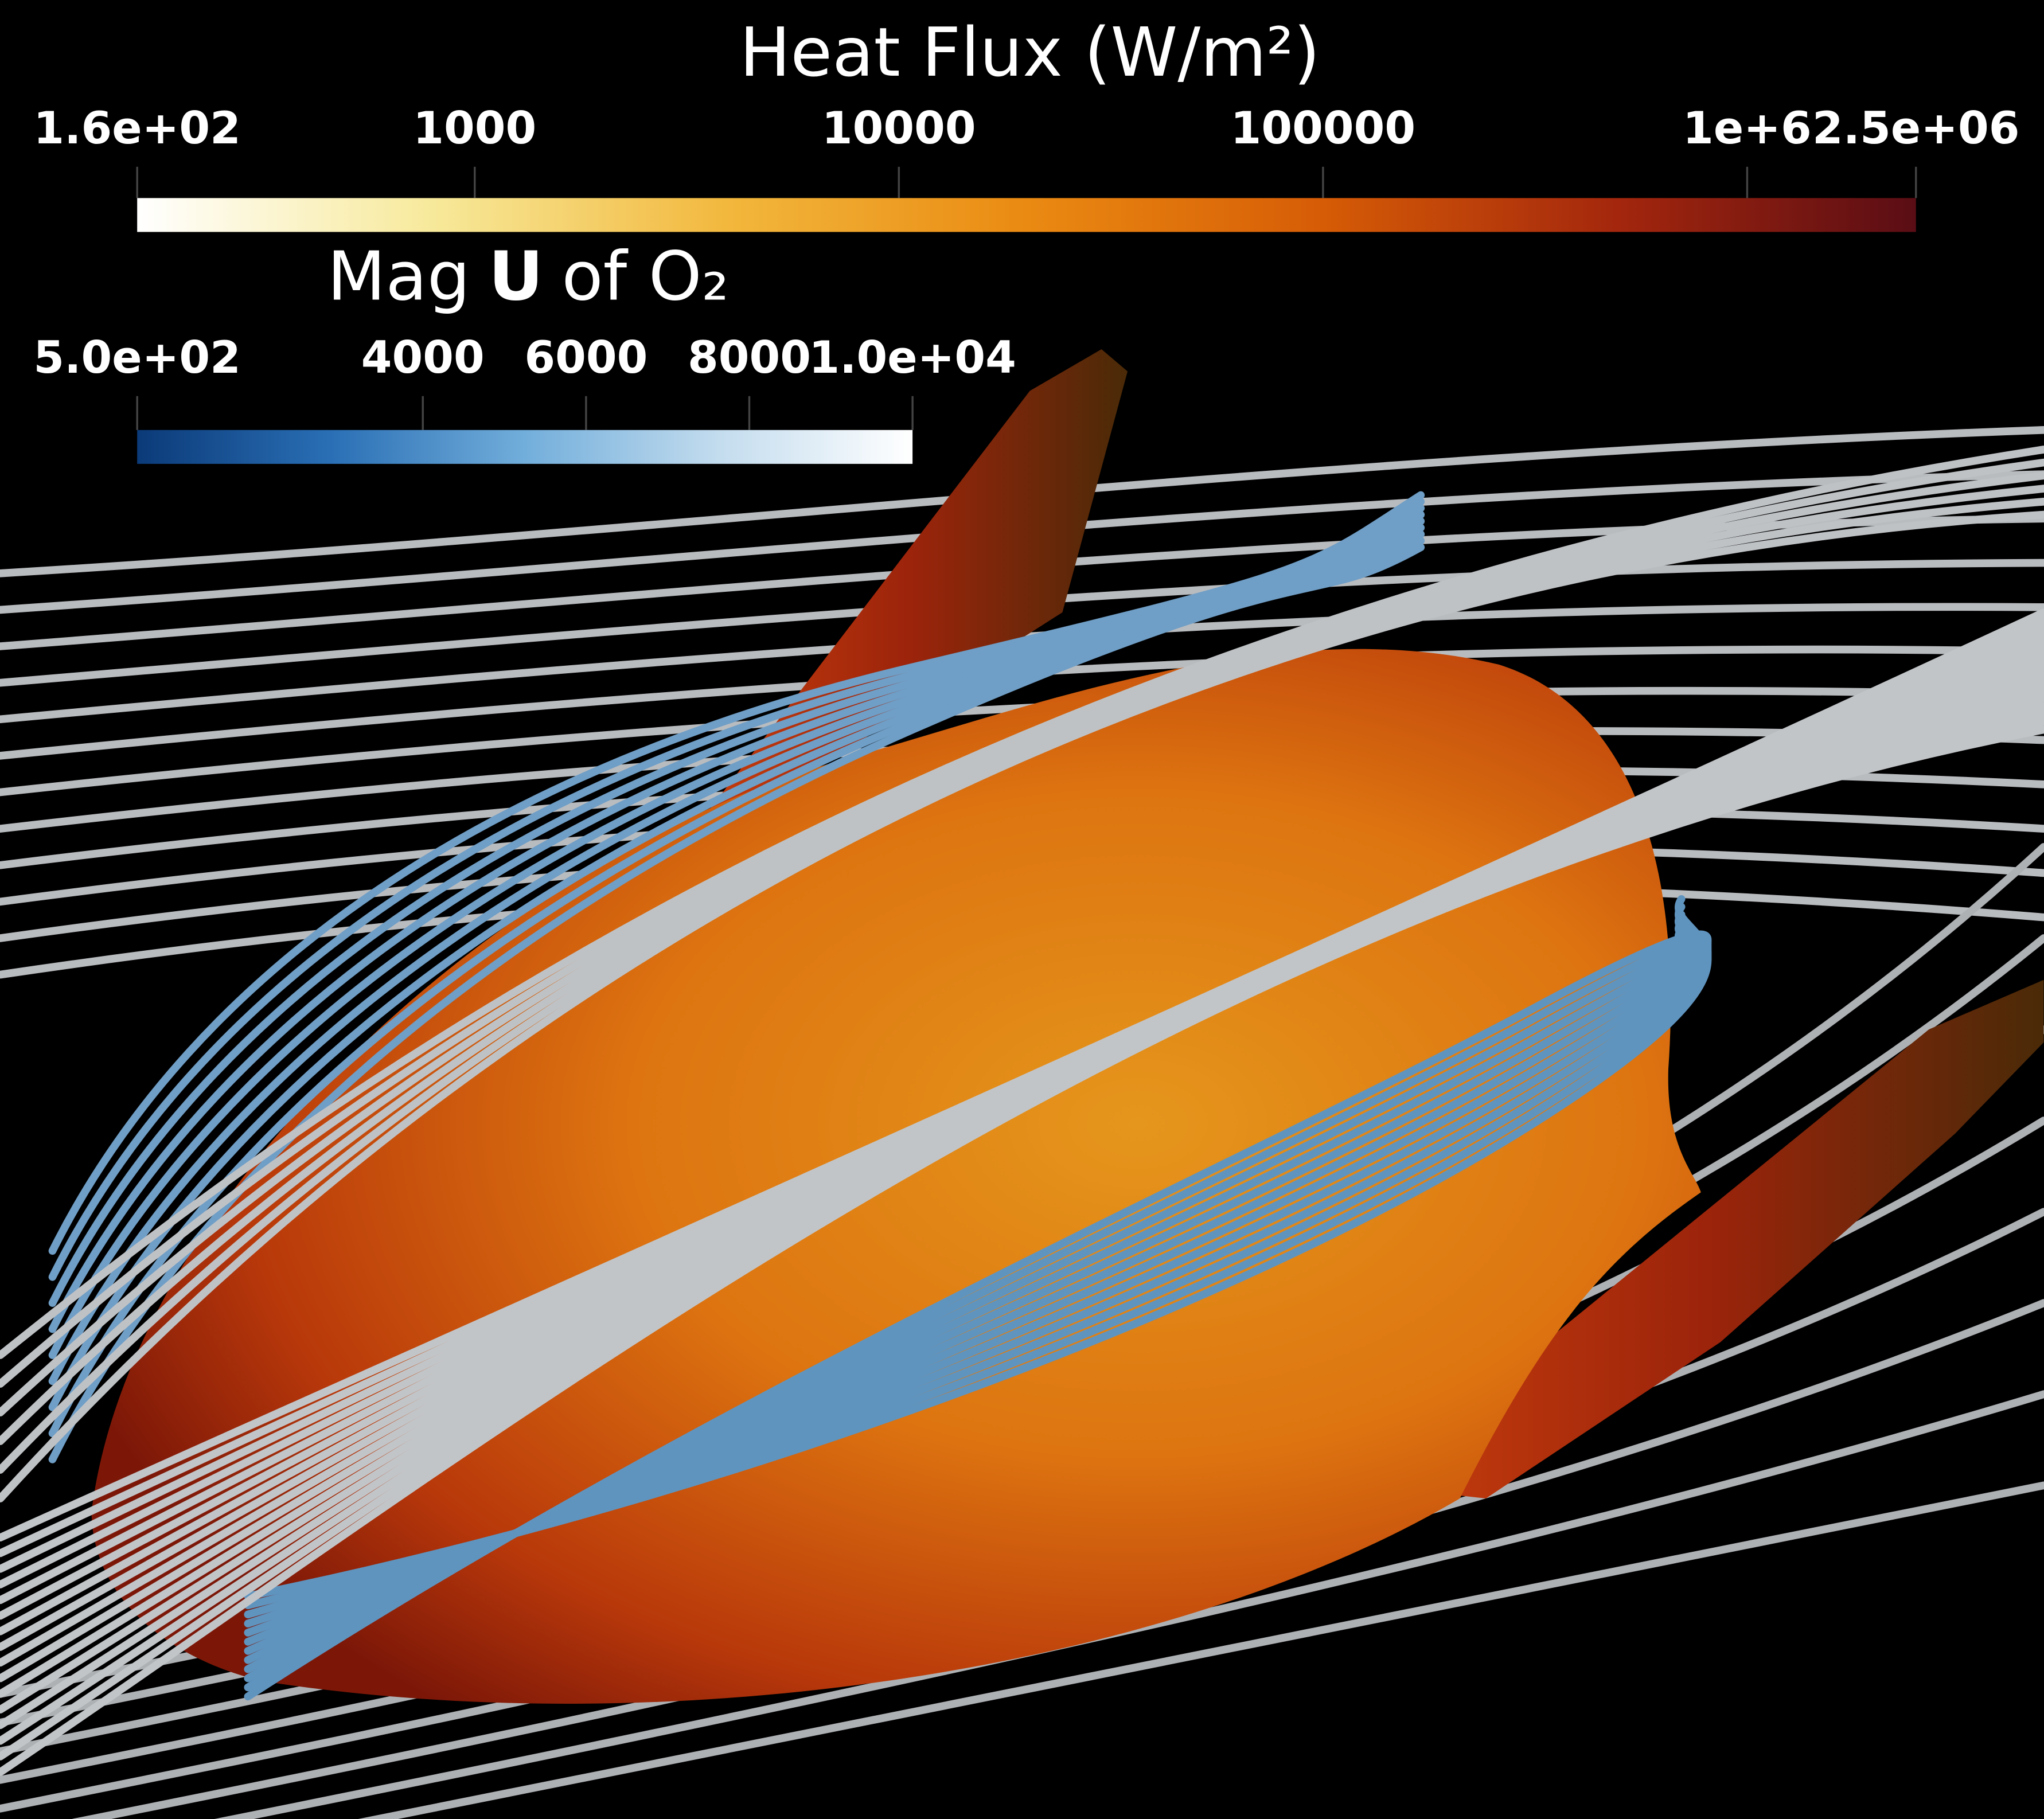  What do you see at coordinates (1706, 1239) in the screenshot?
I see `lower-fin` at bounding box center [1706, 1239].